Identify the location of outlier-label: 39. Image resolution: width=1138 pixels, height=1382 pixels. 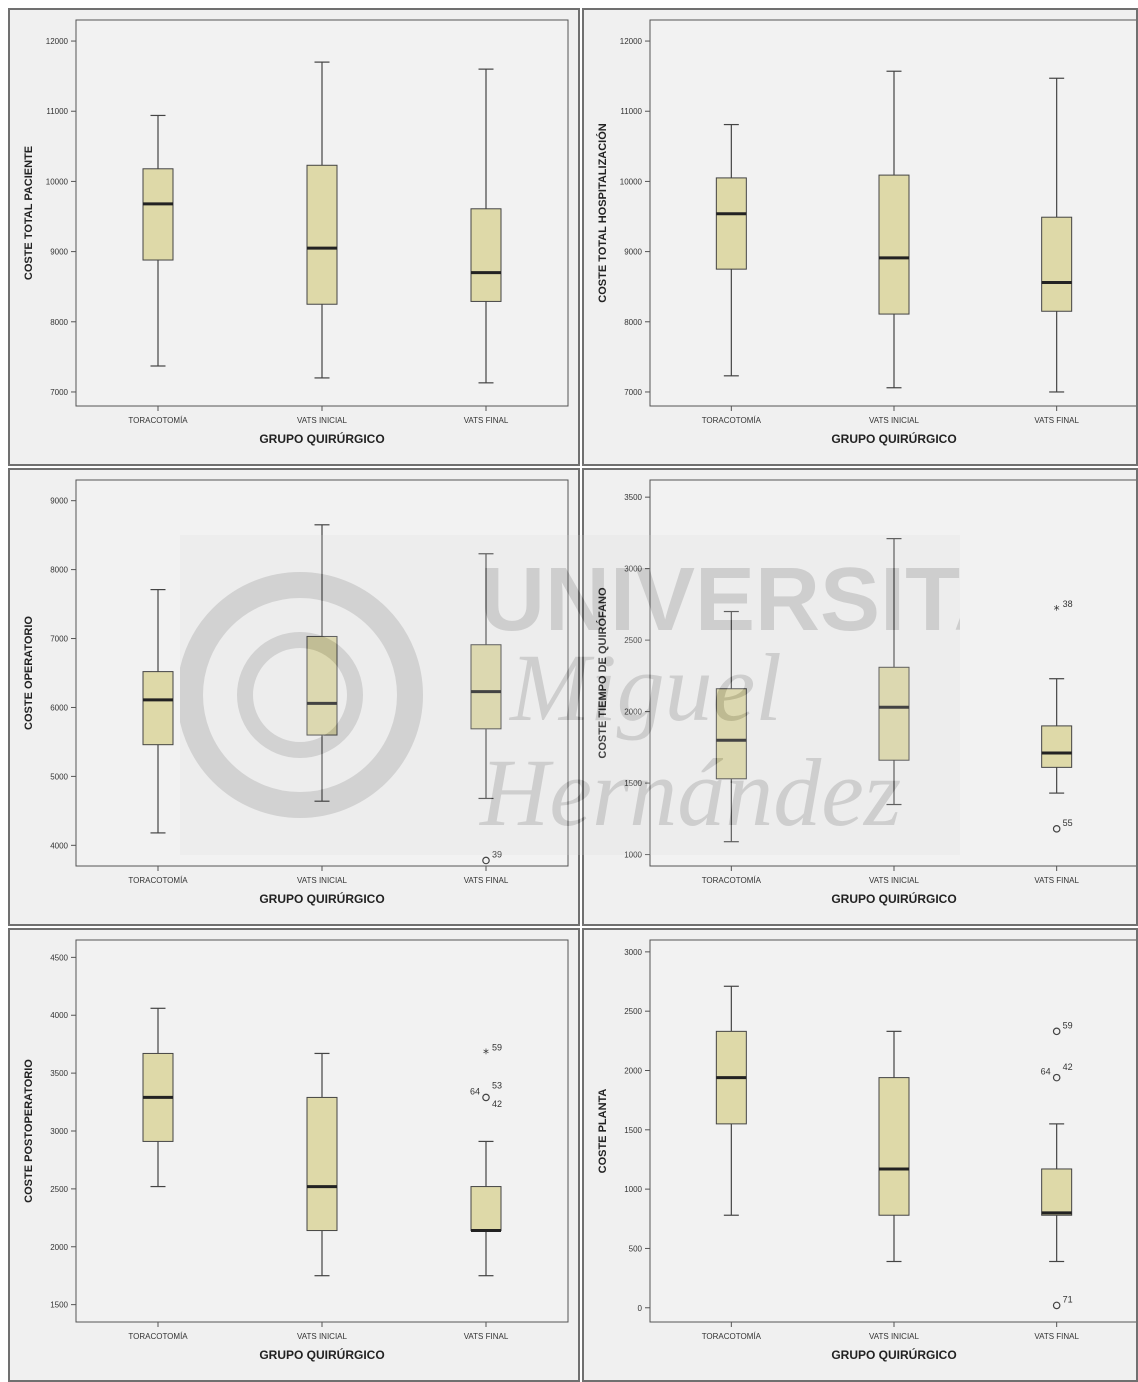
(497, 854).